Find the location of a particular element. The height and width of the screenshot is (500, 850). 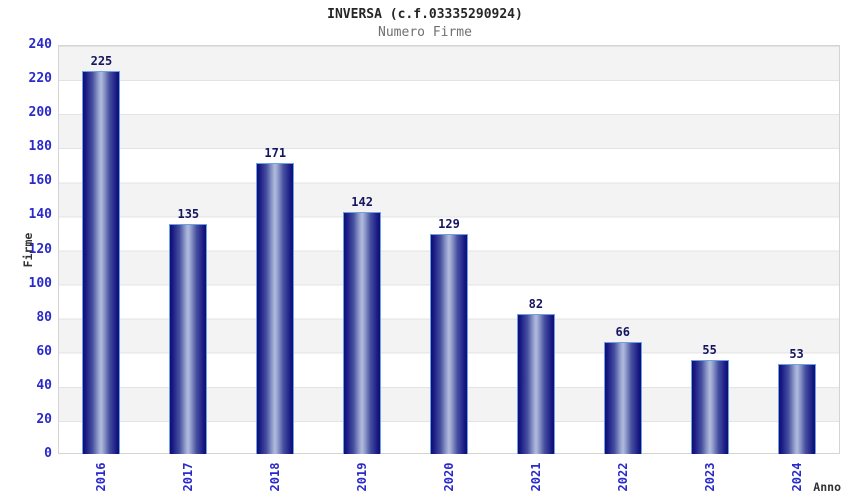

bar-2024 is located at coordinates (796, 409).